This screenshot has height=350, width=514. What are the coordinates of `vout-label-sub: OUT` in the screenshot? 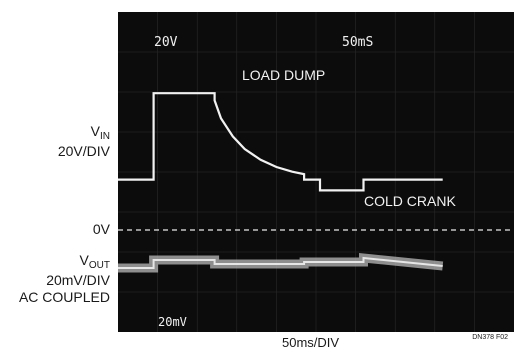 It's located at (99, 265).